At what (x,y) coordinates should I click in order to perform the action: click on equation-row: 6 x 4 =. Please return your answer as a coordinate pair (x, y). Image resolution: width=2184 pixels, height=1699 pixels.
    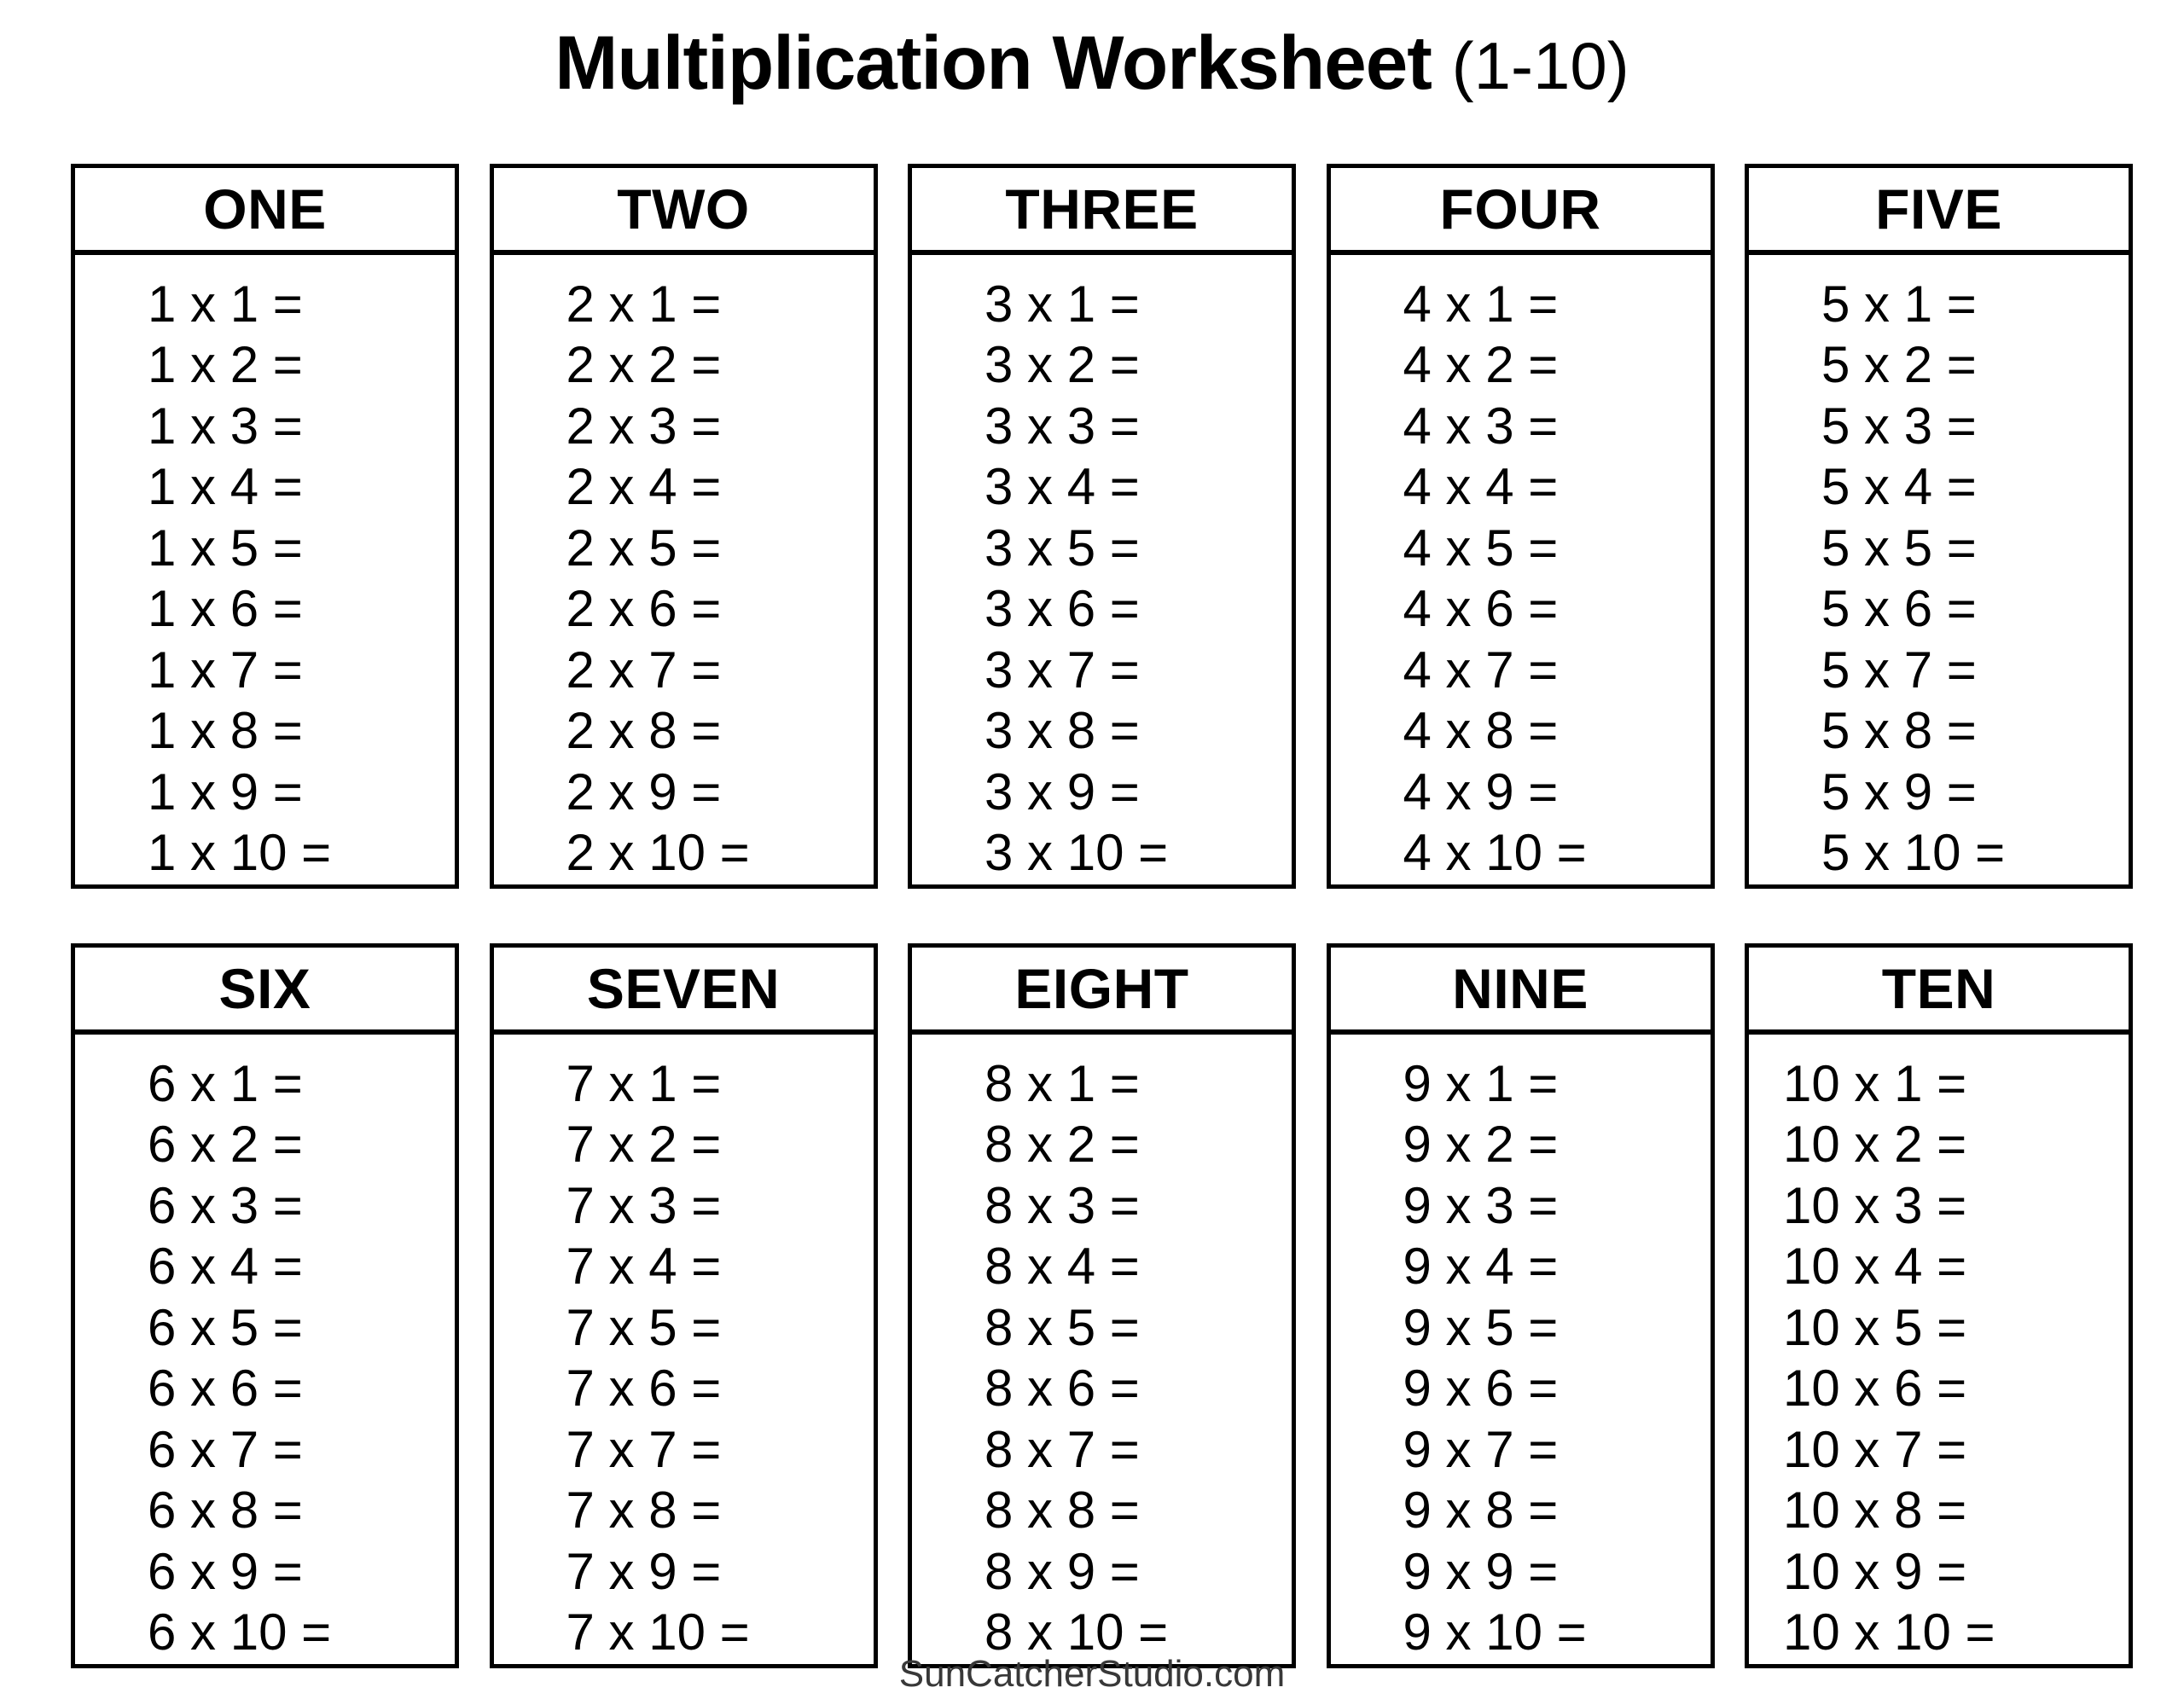
    Looking at the image, I should click on (226, 1267).